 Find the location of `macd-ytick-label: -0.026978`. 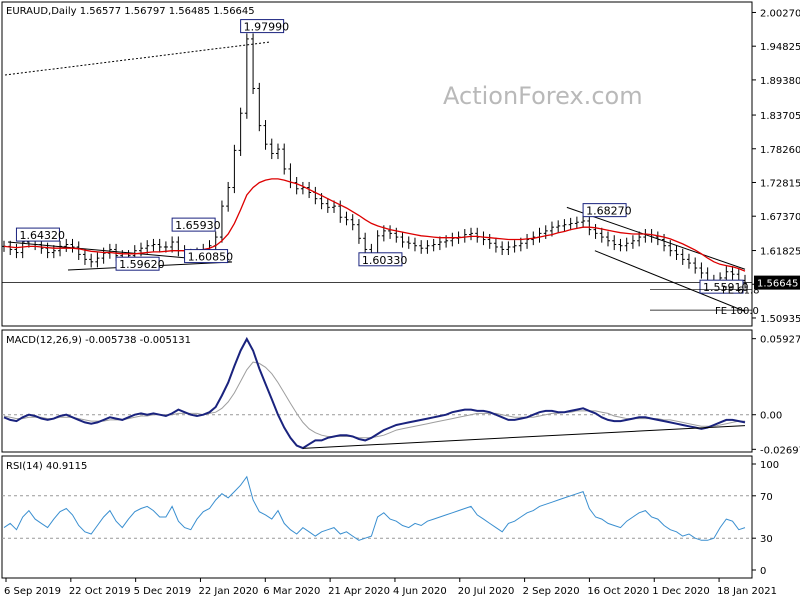

macd-ytick-label: -0.026978 is located at coordinates (780, 450).